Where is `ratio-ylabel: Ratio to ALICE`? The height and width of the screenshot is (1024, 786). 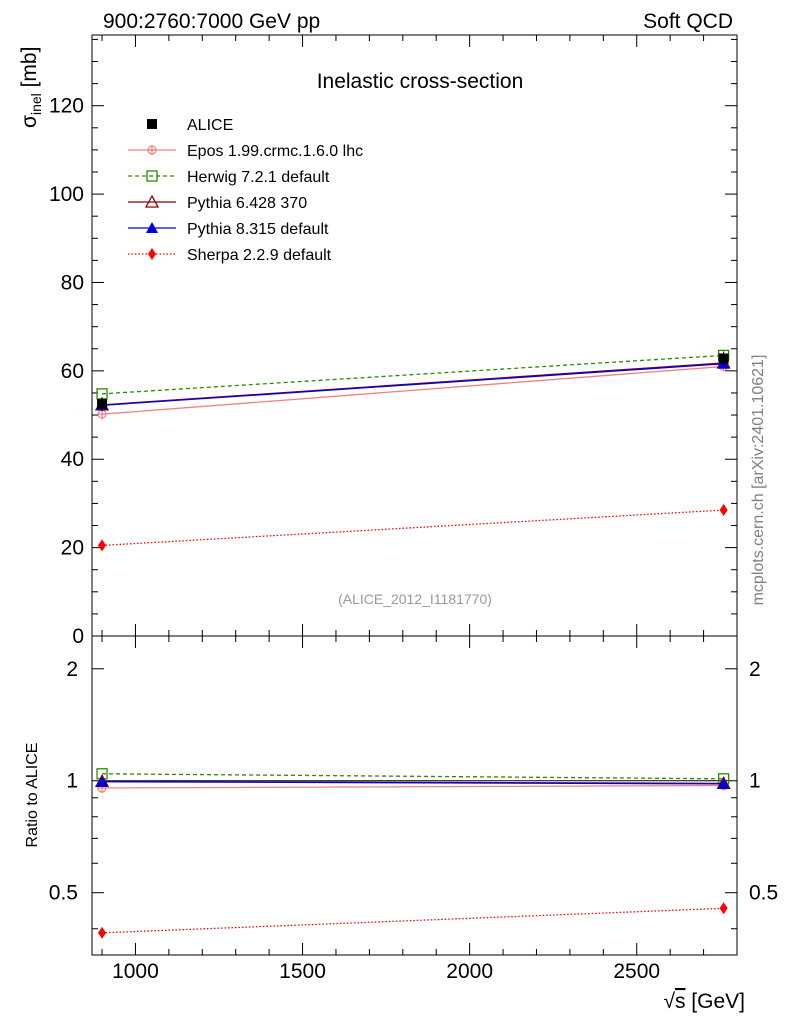 ratio-ylabel: Ratio to ALICE is located at coordinates (32, 795).